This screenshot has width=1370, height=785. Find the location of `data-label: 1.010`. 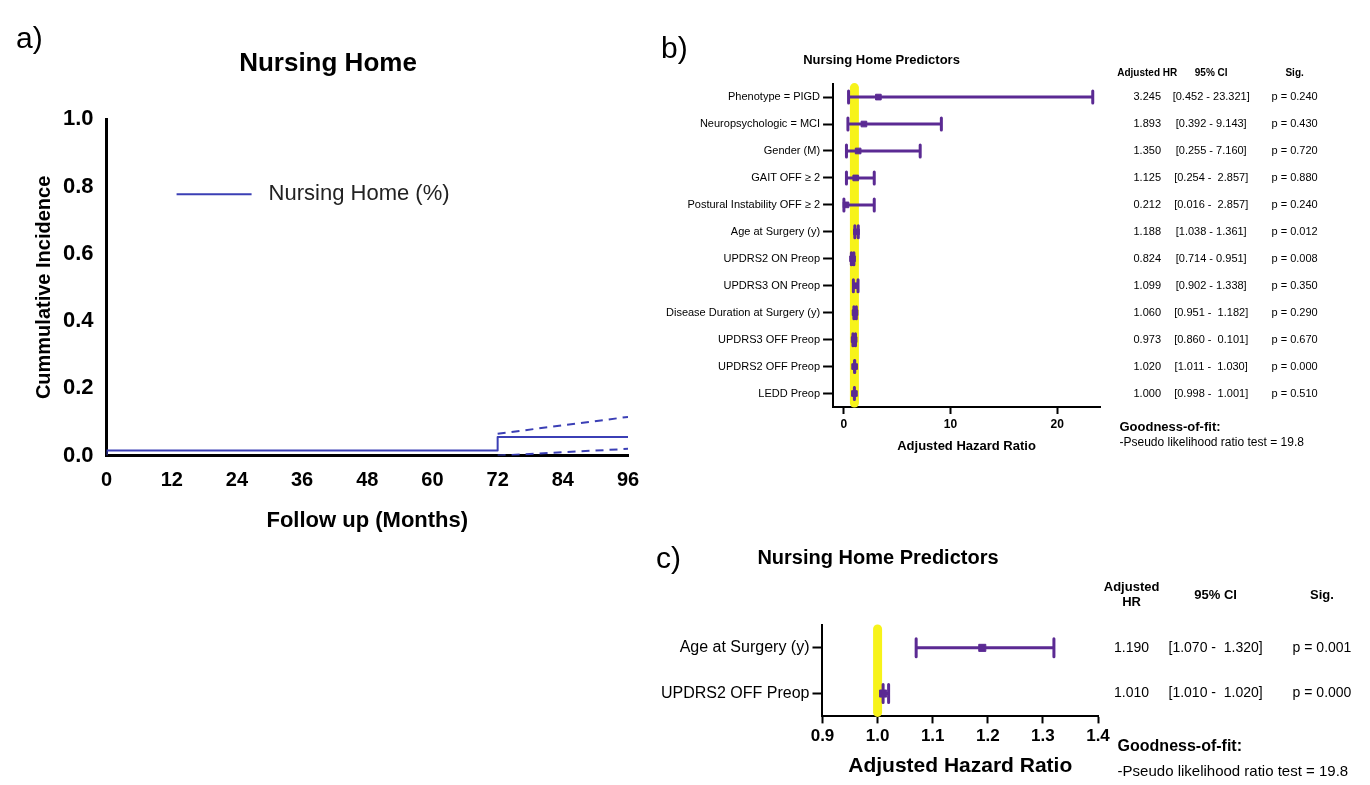

data-label: 1.010 is located at coordinates (1132, 692).